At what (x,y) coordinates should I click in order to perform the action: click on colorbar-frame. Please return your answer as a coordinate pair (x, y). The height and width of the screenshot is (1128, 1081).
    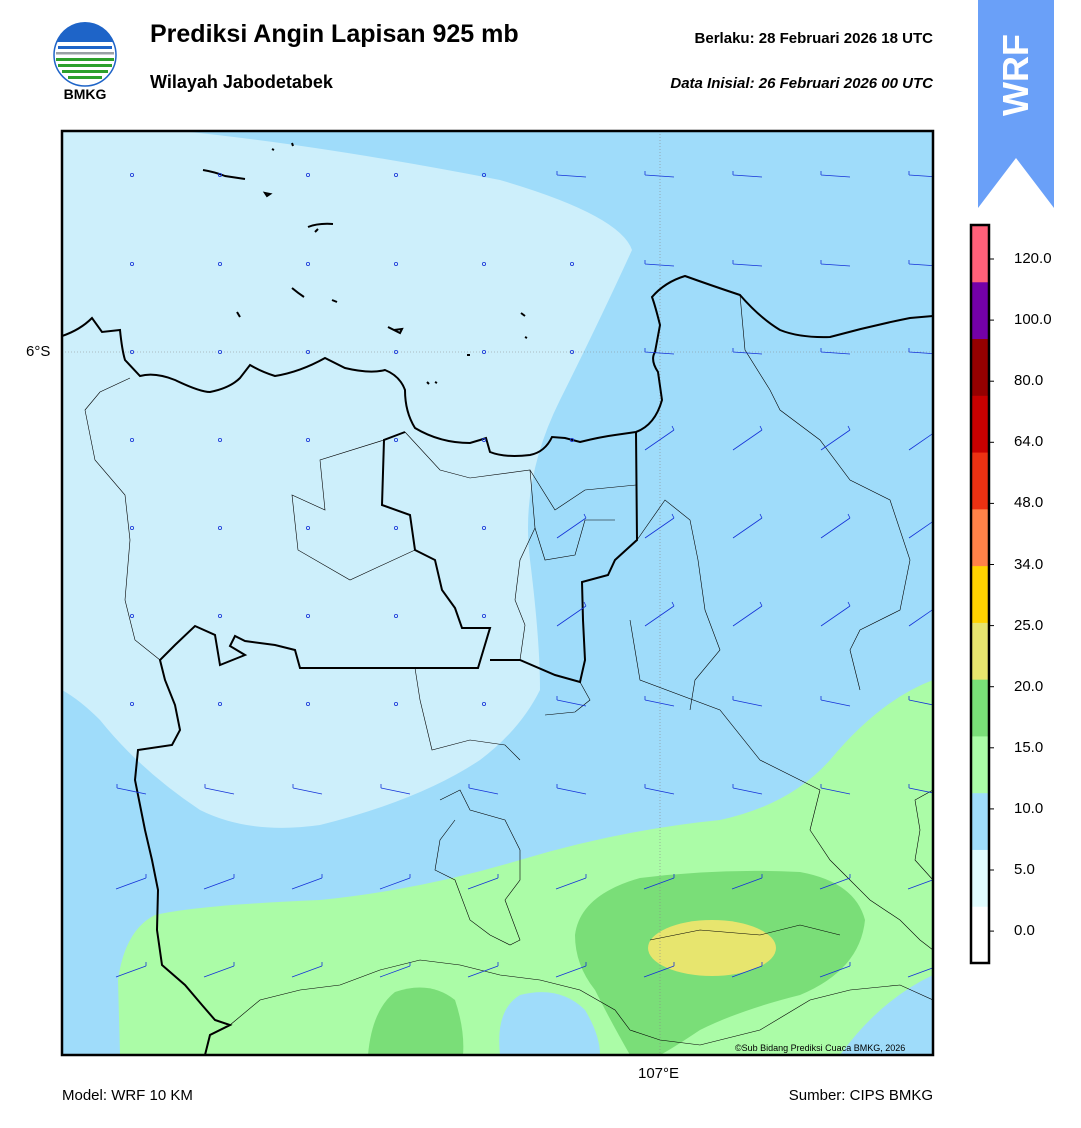
    Looking at the image, I should click on (980, 594).